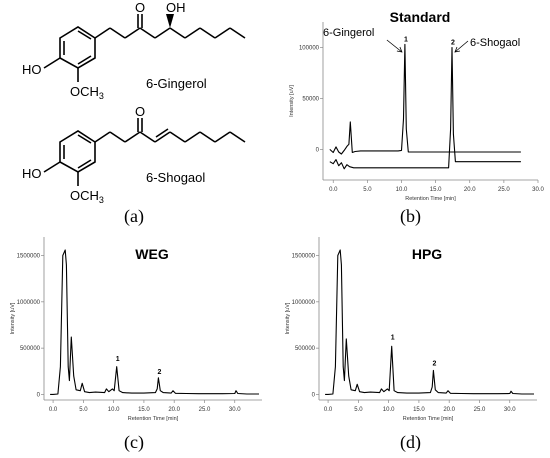 This screenshot has width=550, height=458. I want to click on y-tick-label: 50000, so click(310, 99).